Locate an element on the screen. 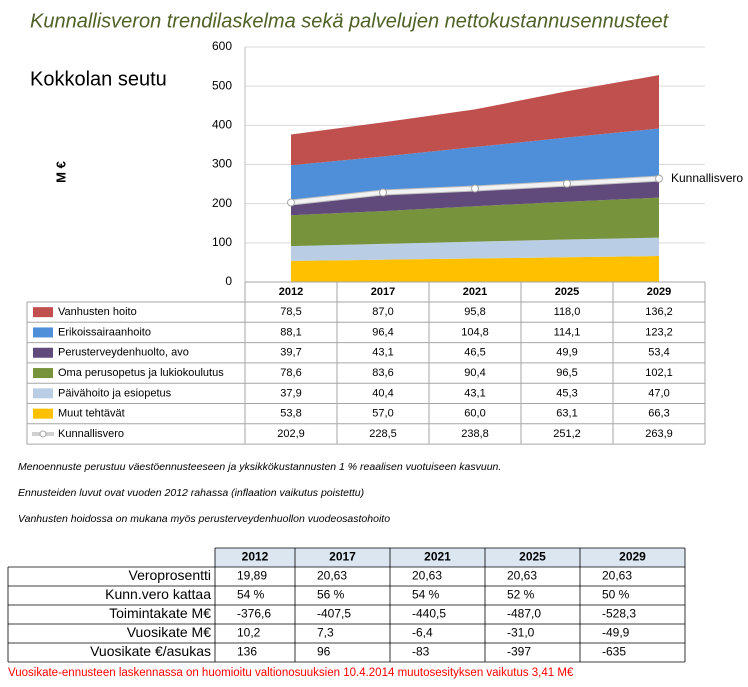 This screenshot has width=748, height=687. row-label: Kunn.vero kattaa is located at coordinates (158, 594).